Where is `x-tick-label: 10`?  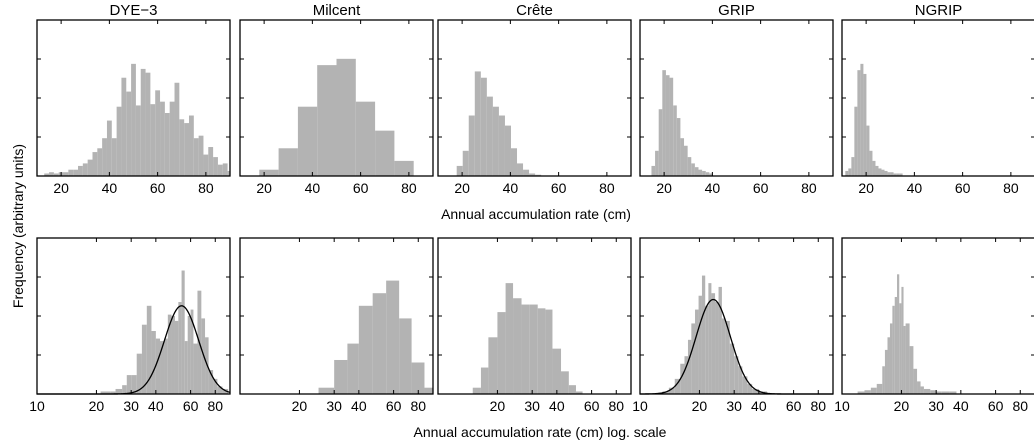
x-tick-label: 10 is located at coordinates (37, 406).